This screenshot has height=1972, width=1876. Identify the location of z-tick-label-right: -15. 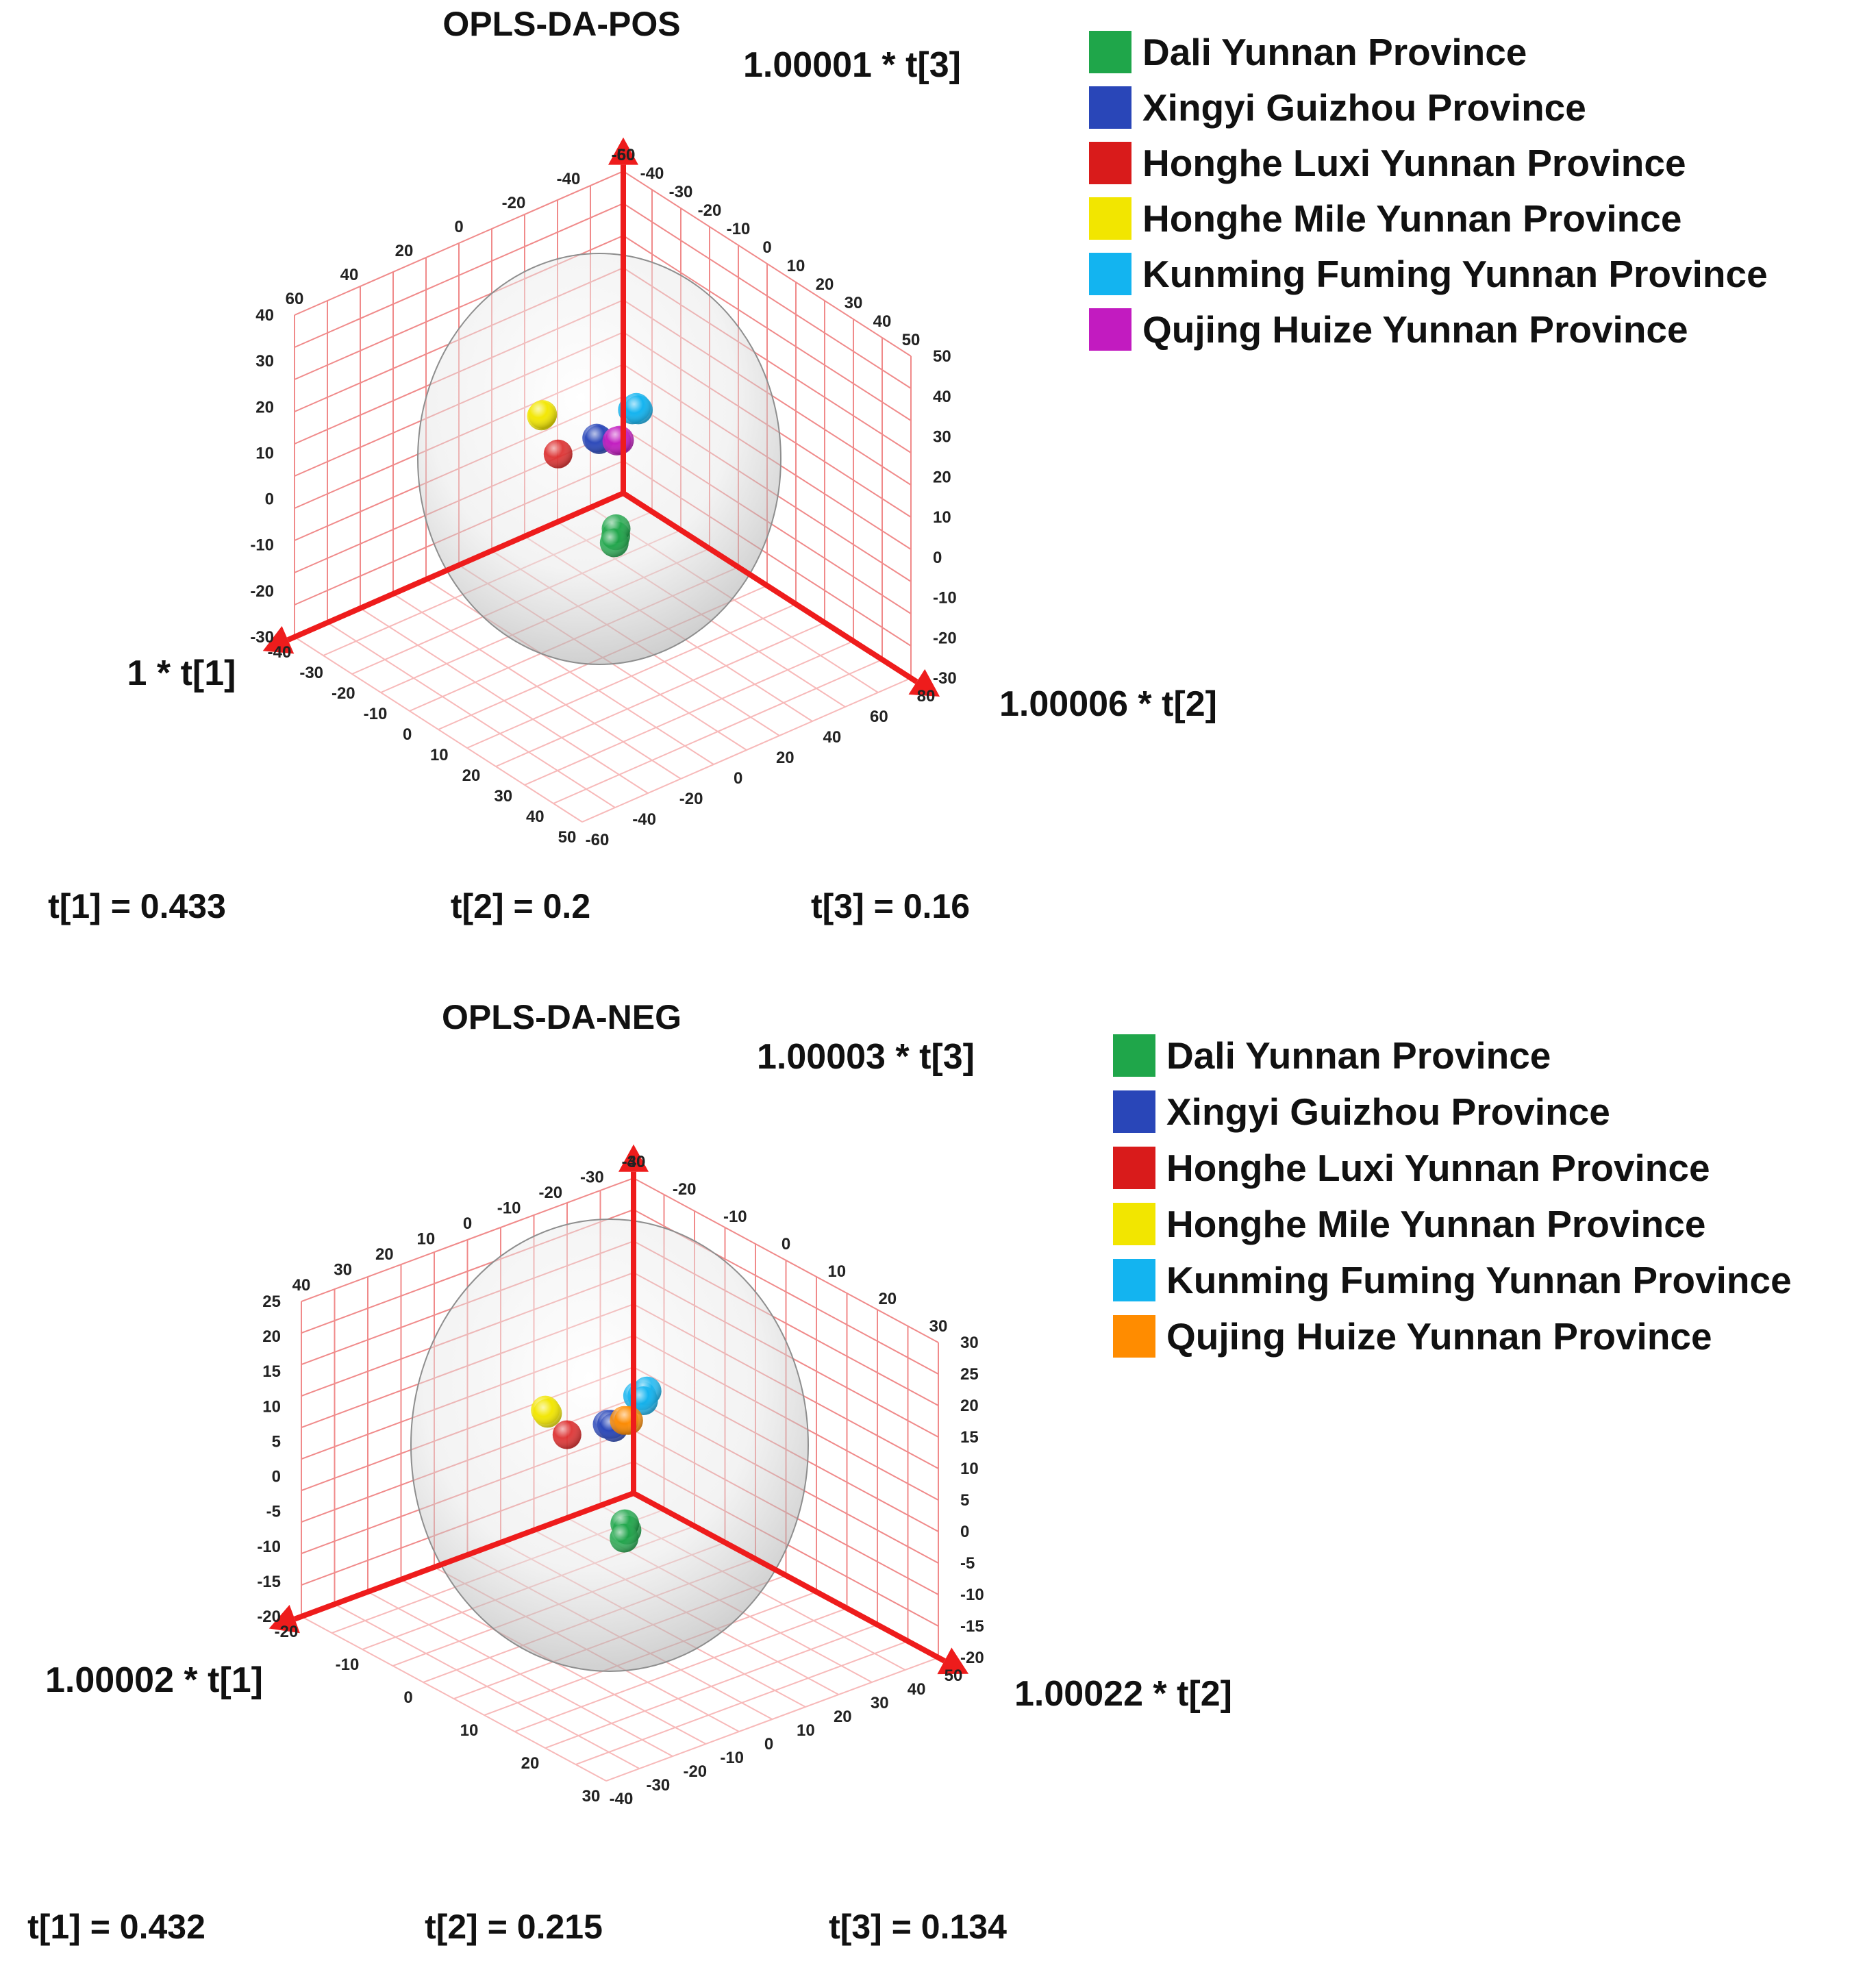
(972, 1627).